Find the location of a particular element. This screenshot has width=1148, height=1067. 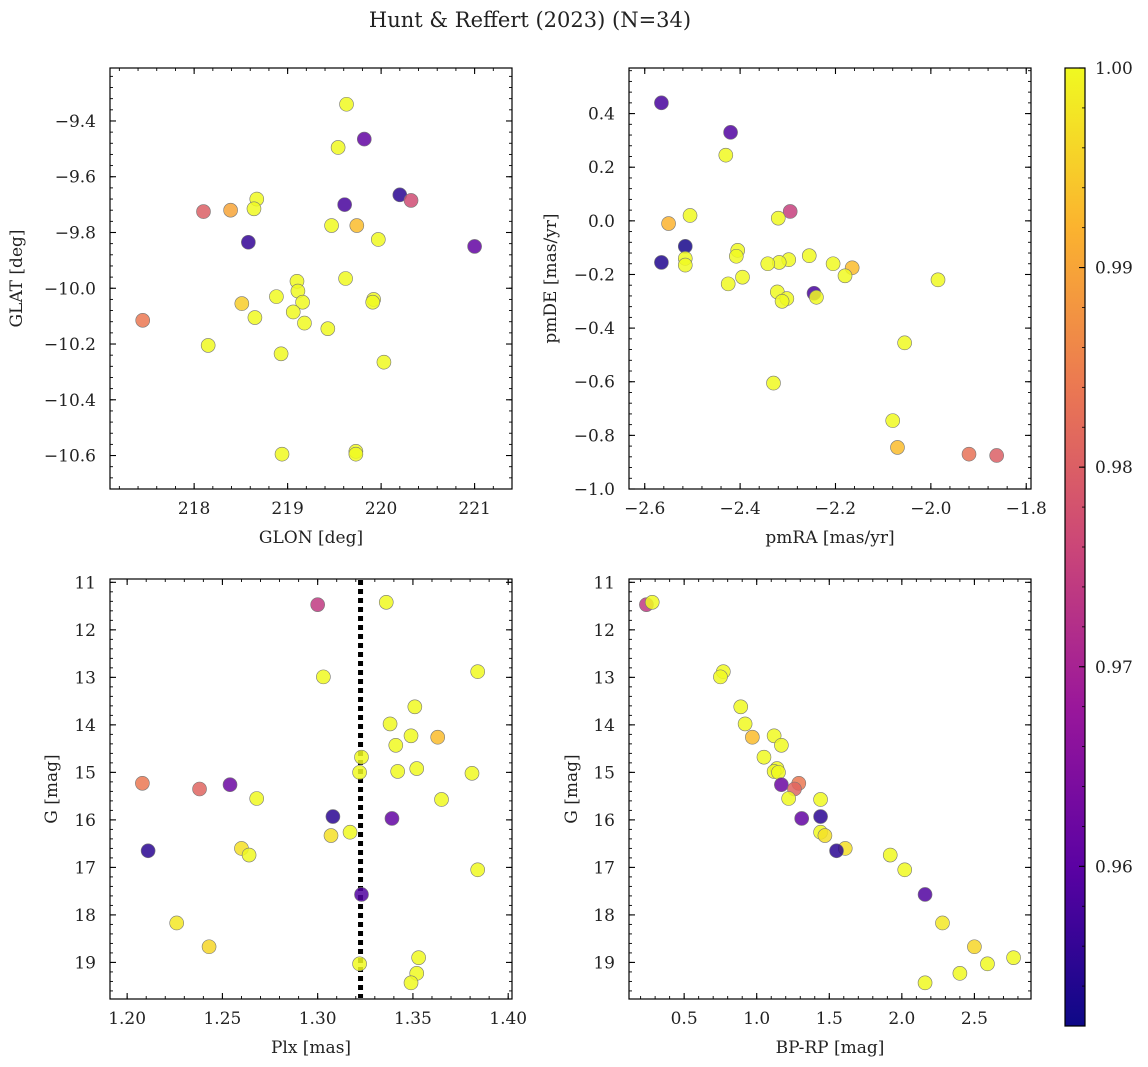

x-tick-label: −2.6 is located at coordinates (644, 509).